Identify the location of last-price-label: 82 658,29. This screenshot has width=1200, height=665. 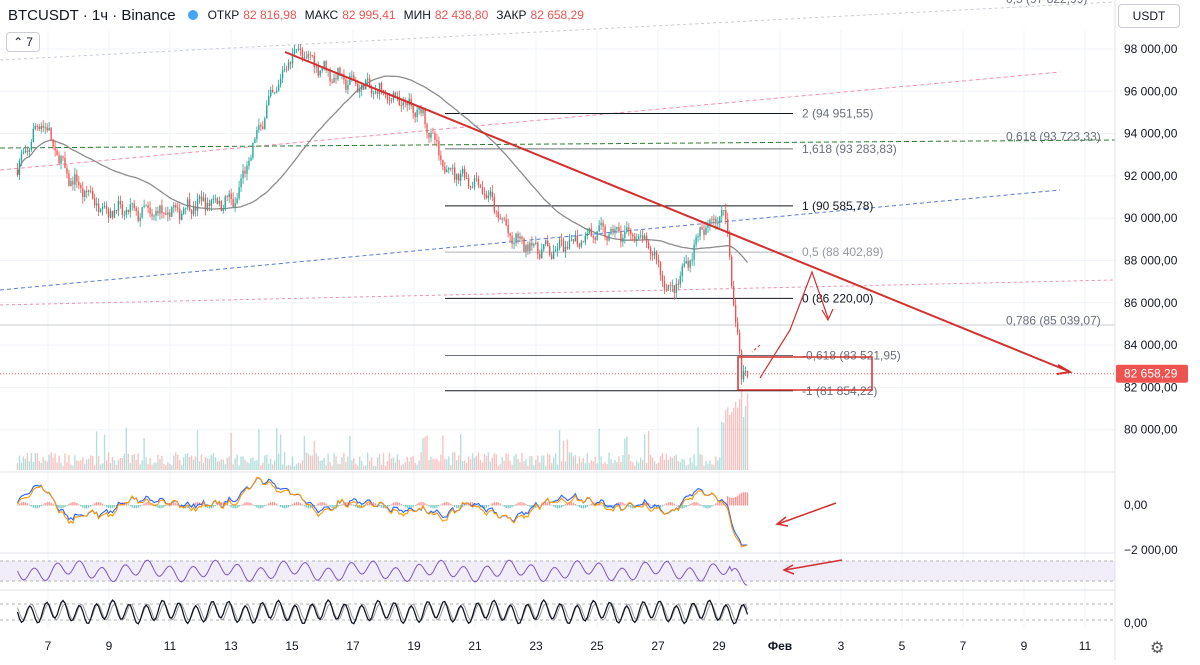
(1151, 374).